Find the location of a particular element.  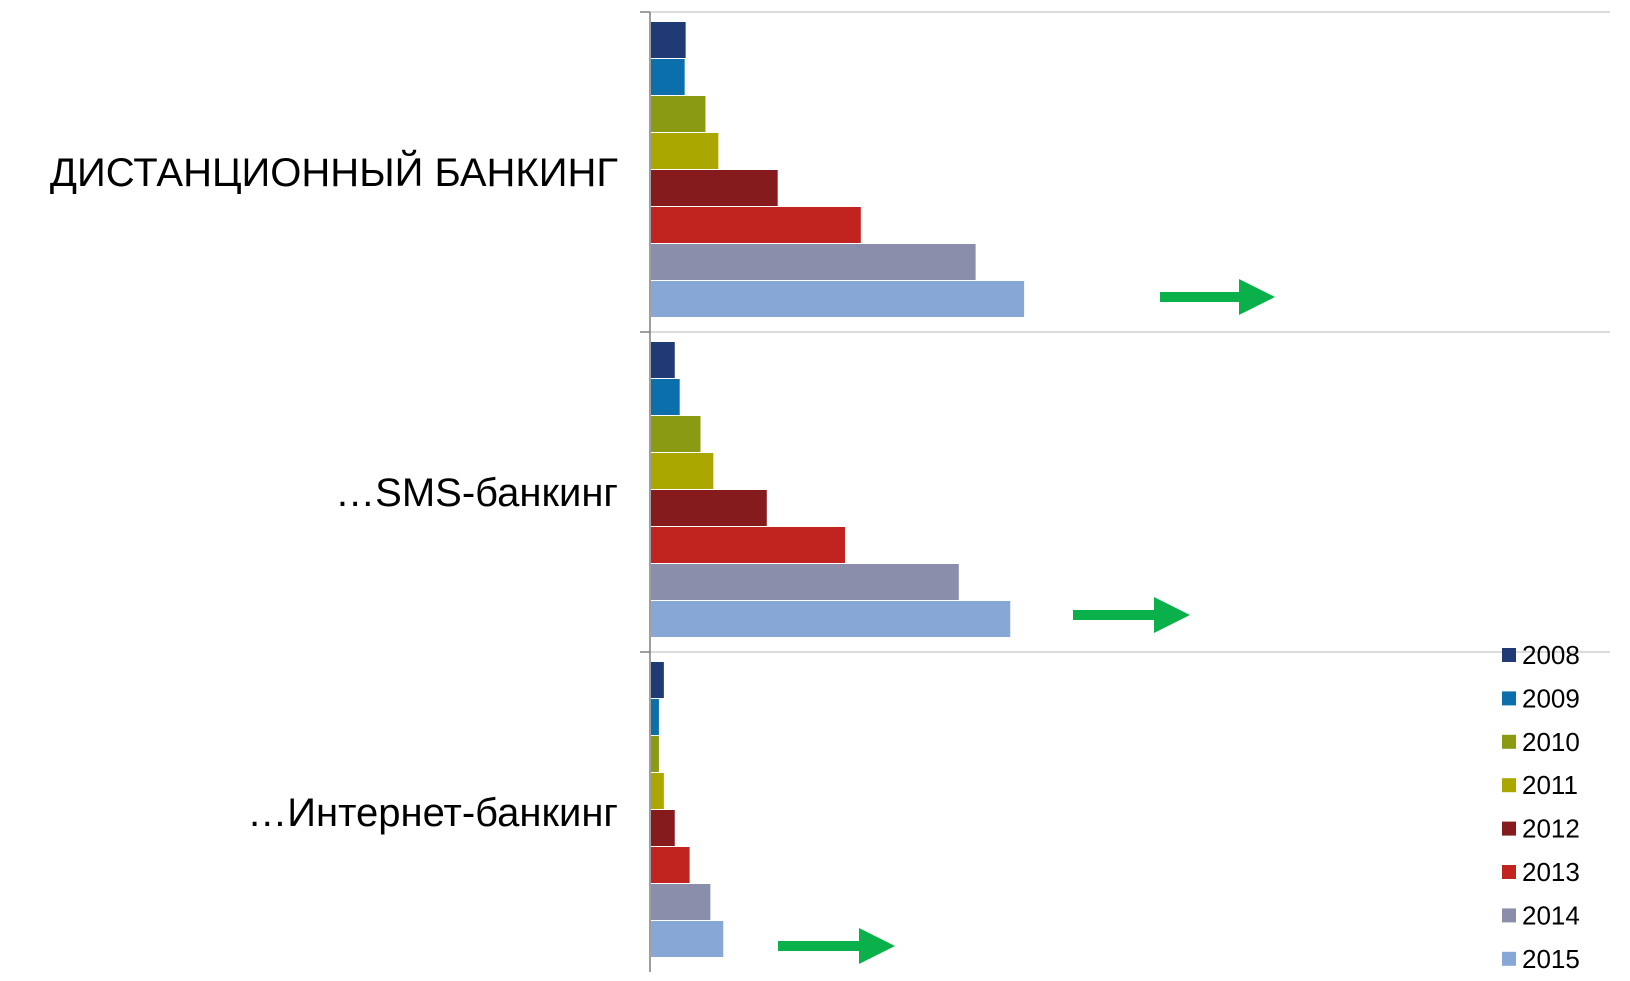

legend-label: 2011 is located at coordinates (1550, 785).